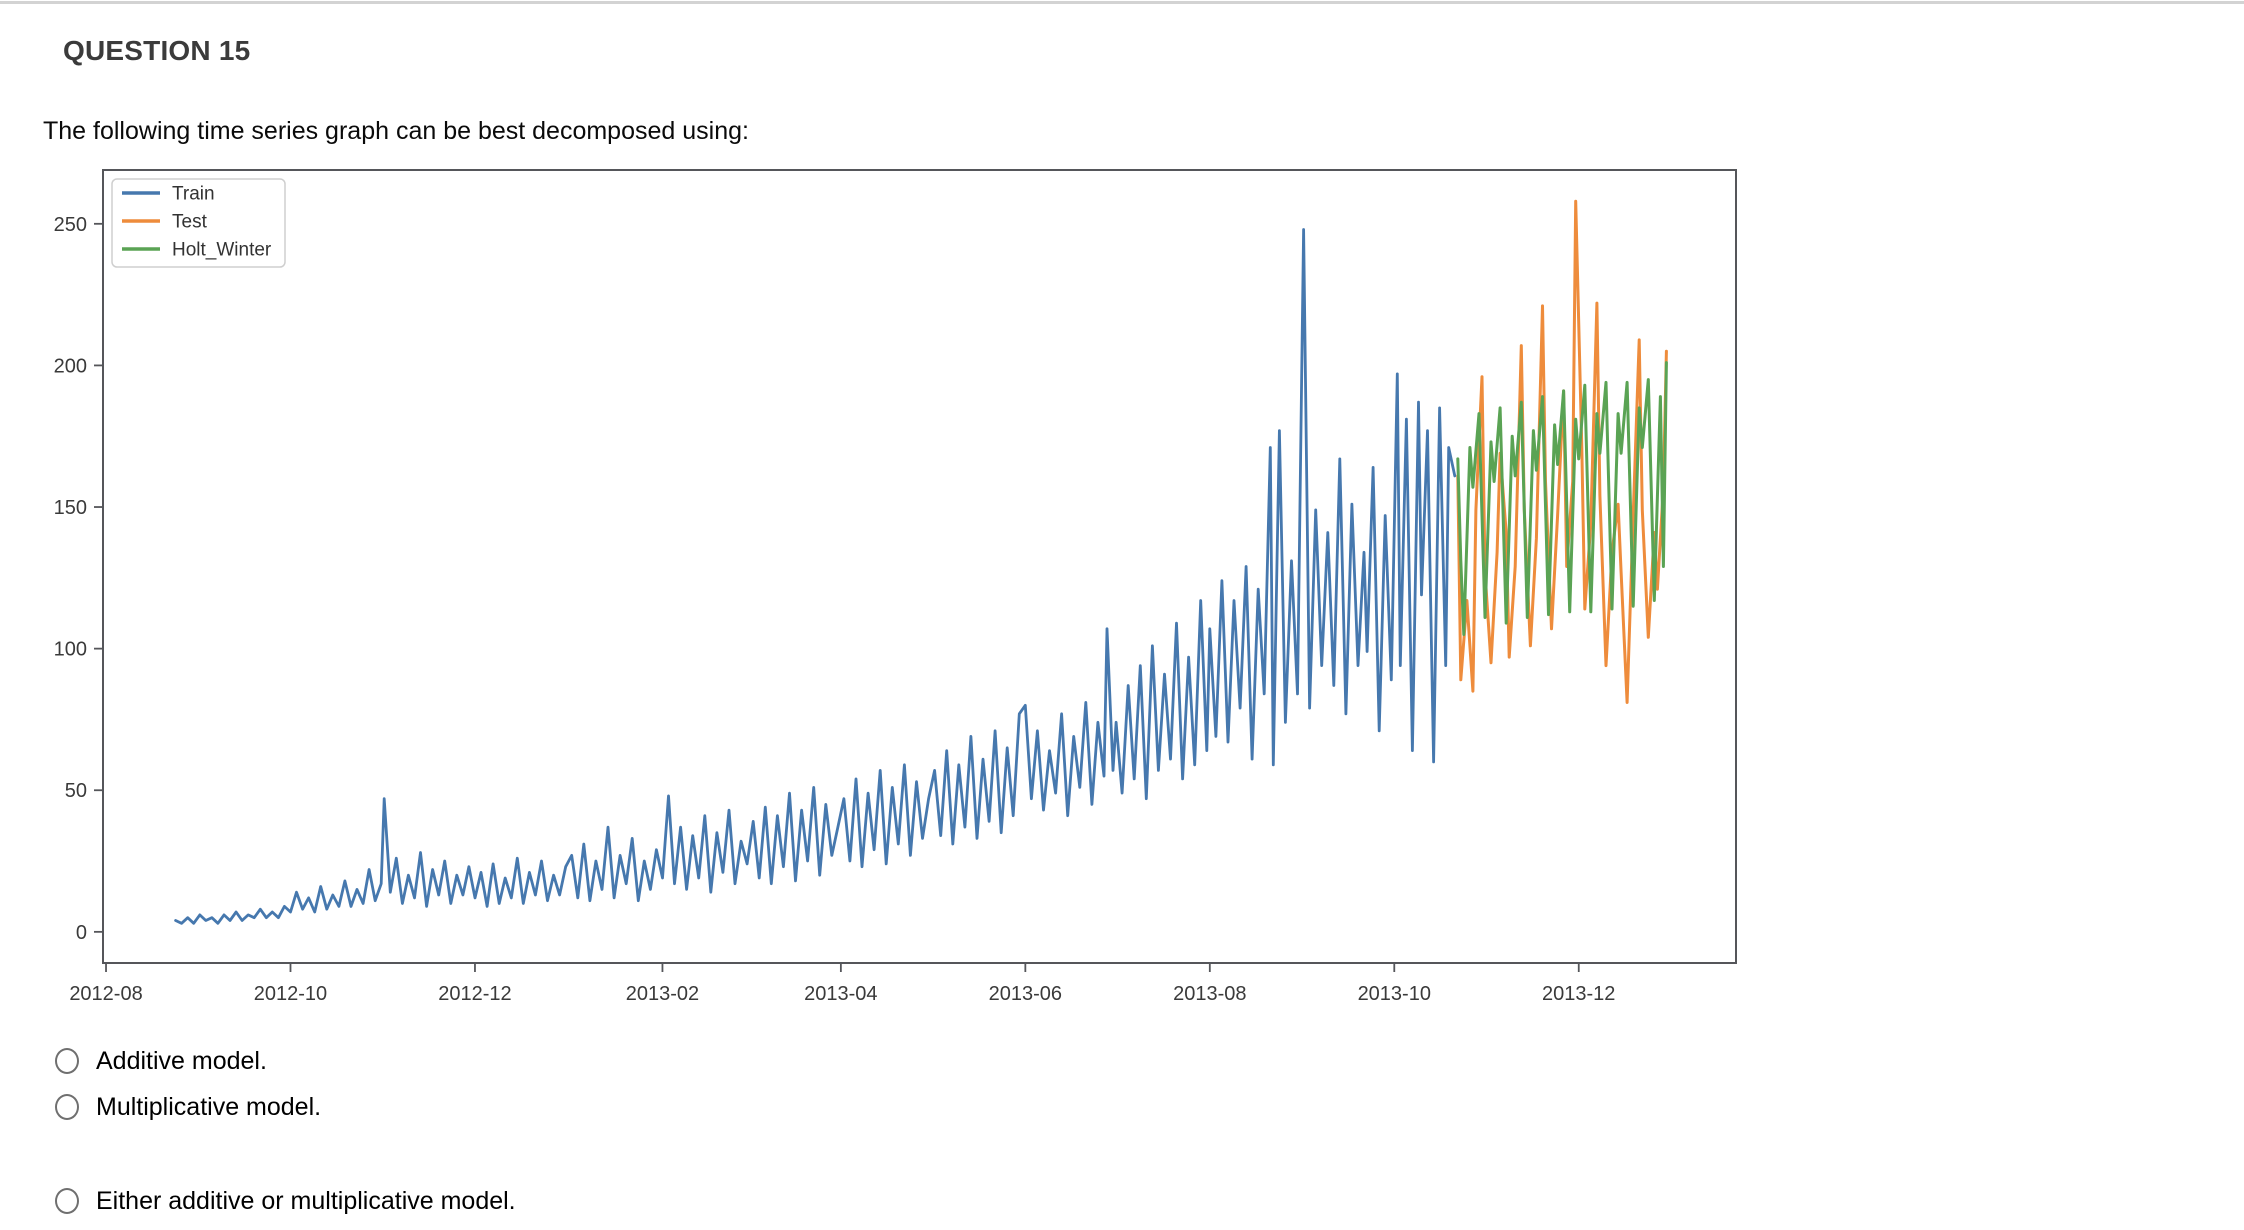 The height and width of the screenshot is (1230, 2244). What do you see at coordinates (78, 579) in the screenshot?
I see `y-axis: 0 50 100 150 200 250` at bounding box center [78, 579].